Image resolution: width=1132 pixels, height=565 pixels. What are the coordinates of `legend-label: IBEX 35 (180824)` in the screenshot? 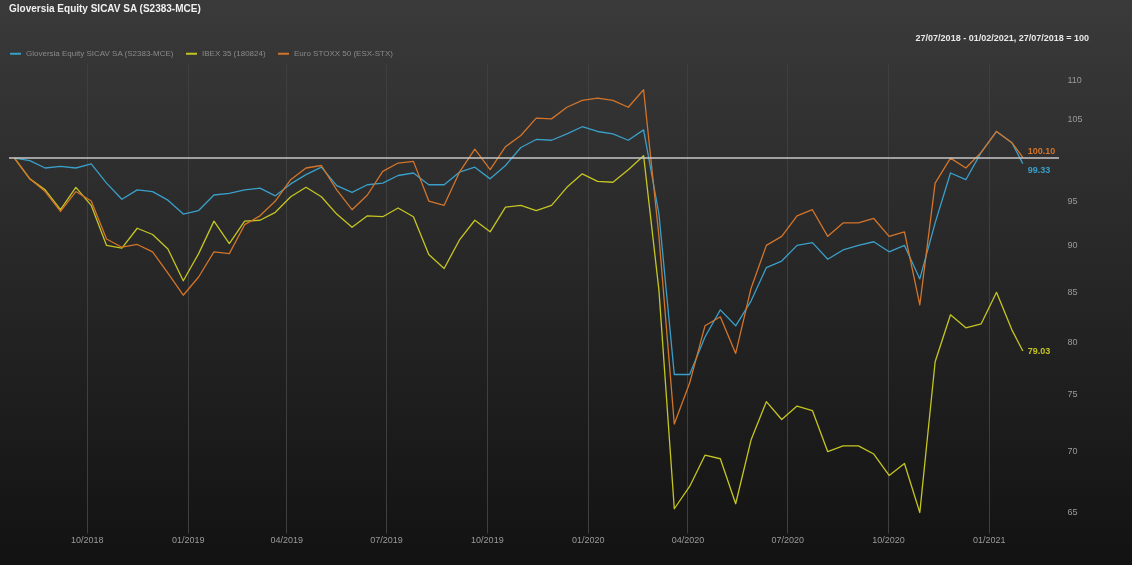 It's located at (234, 53).